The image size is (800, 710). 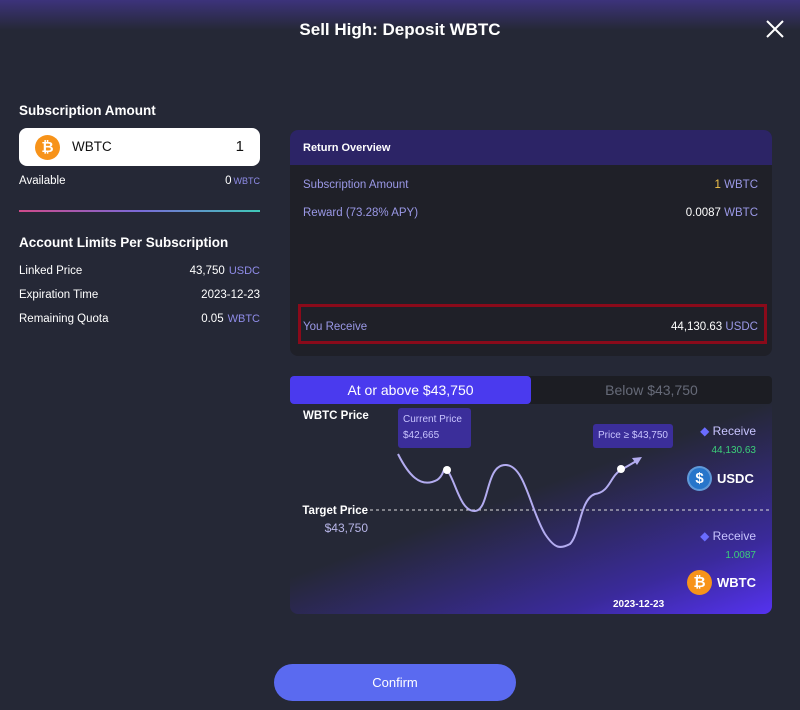 I want to click on available-value: 0, so click(x=228, y=181).